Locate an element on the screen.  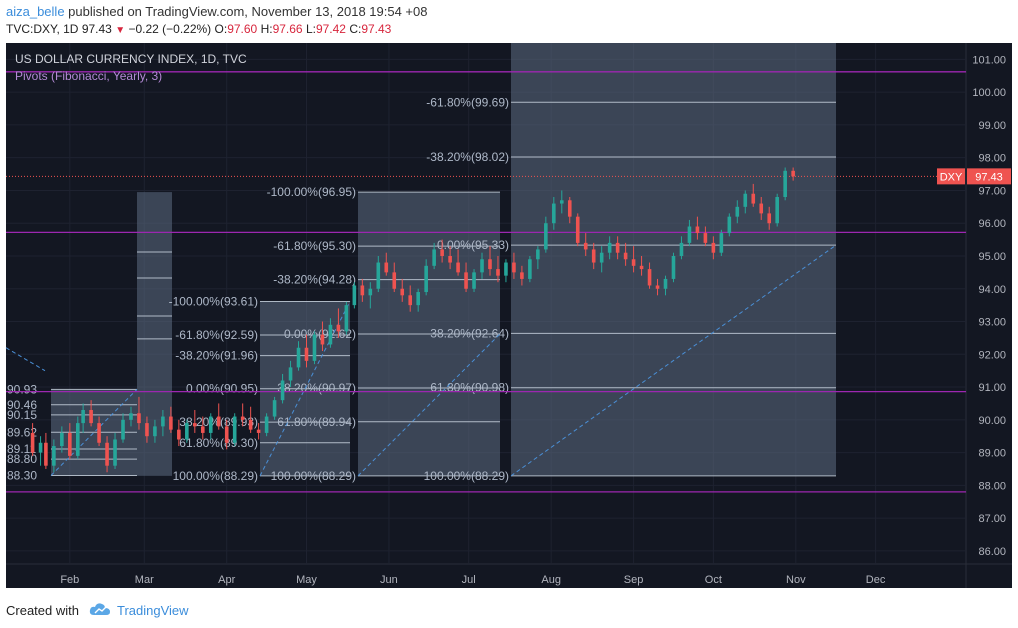
fib-level-label: 88.80 is located at coordinates (22, 459).